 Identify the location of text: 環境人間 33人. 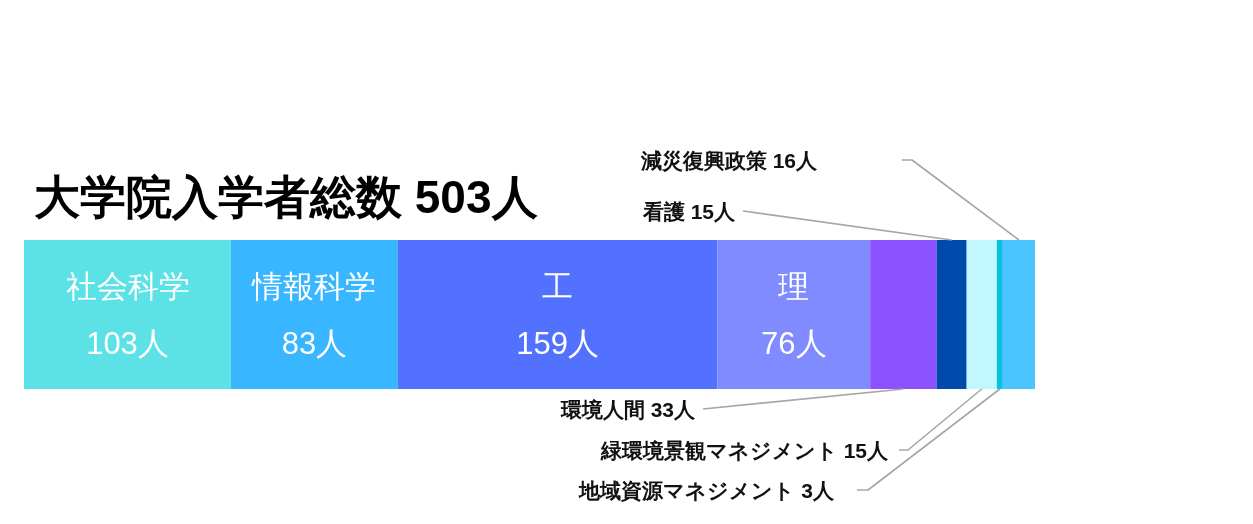
(627, 409).